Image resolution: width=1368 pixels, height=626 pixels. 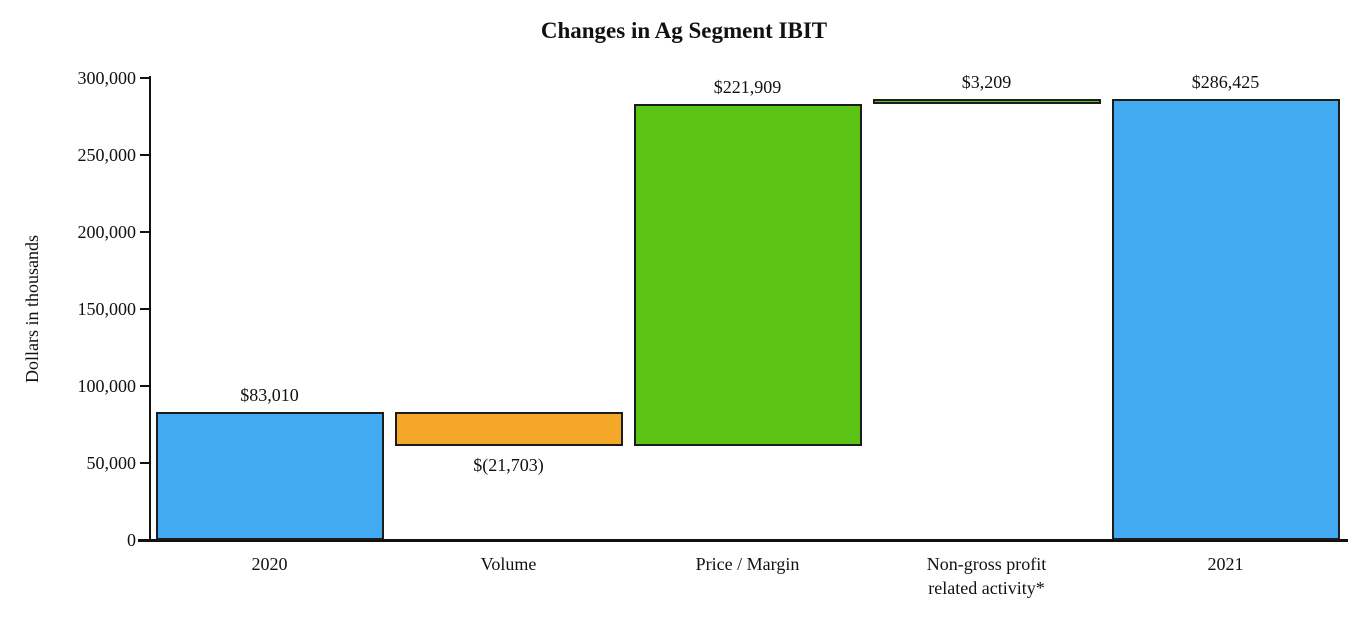 I want to click on bar-value-label: $221,909, so click(x=747, y=86).